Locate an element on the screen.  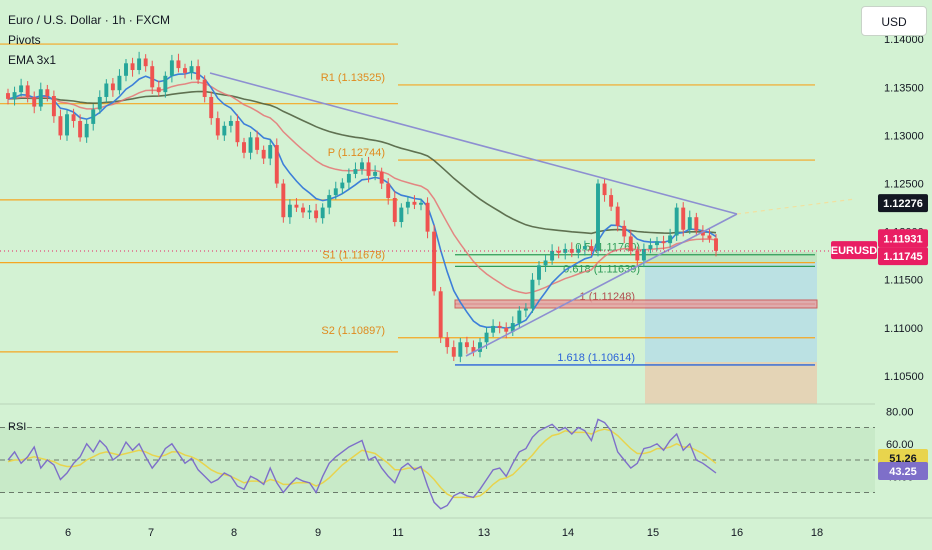
price-tick-label: 1.11500 is located at coordinates (903, 281).